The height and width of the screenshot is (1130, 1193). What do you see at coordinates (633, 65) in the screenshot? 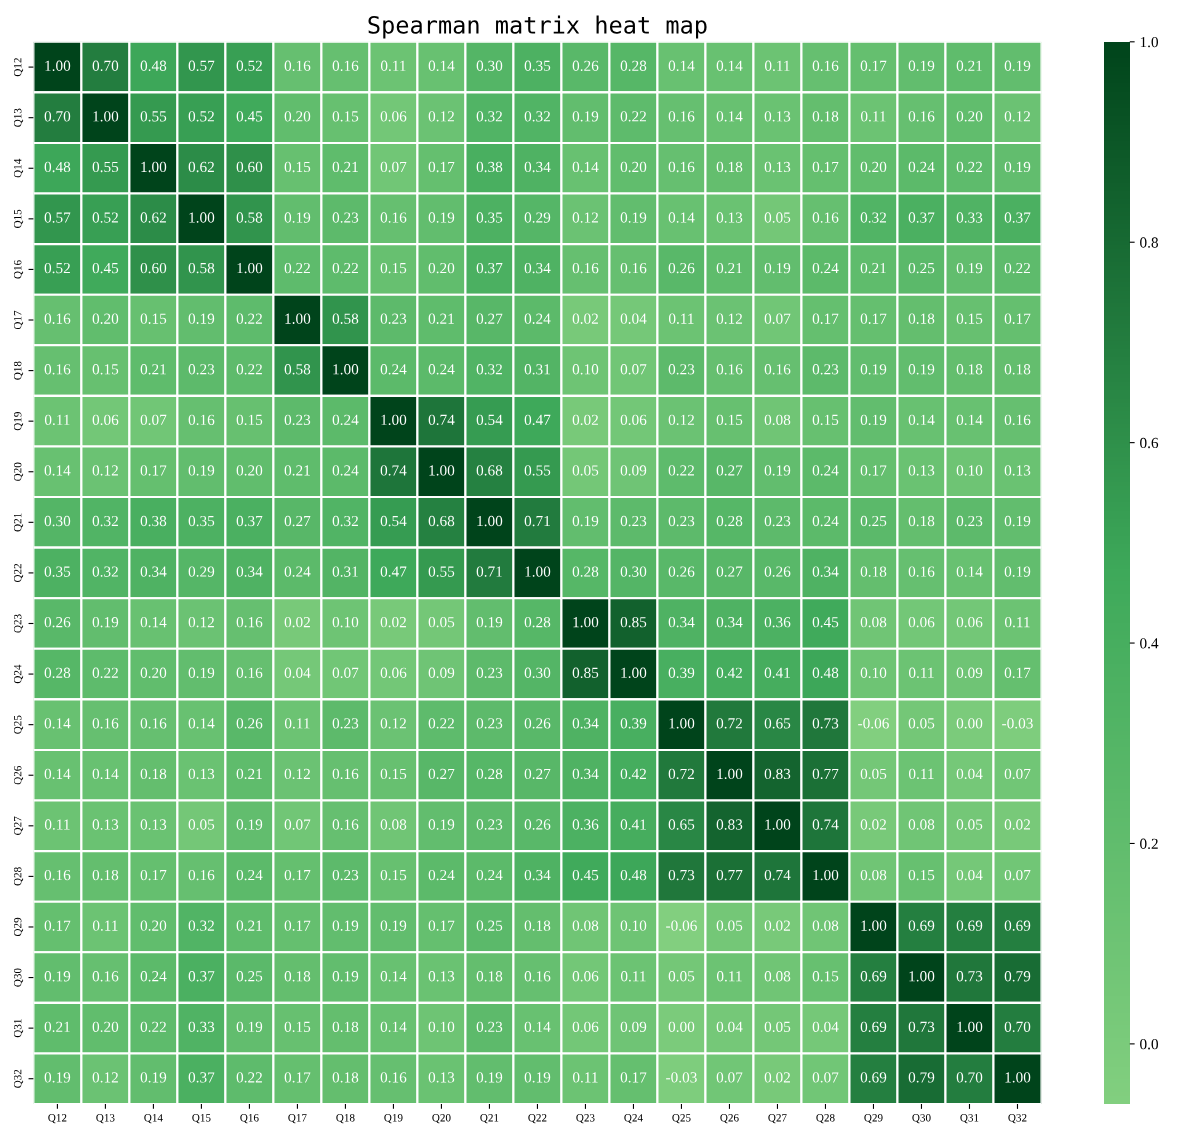
I see `data-label: 0.28` at bounding box center [633, 65].